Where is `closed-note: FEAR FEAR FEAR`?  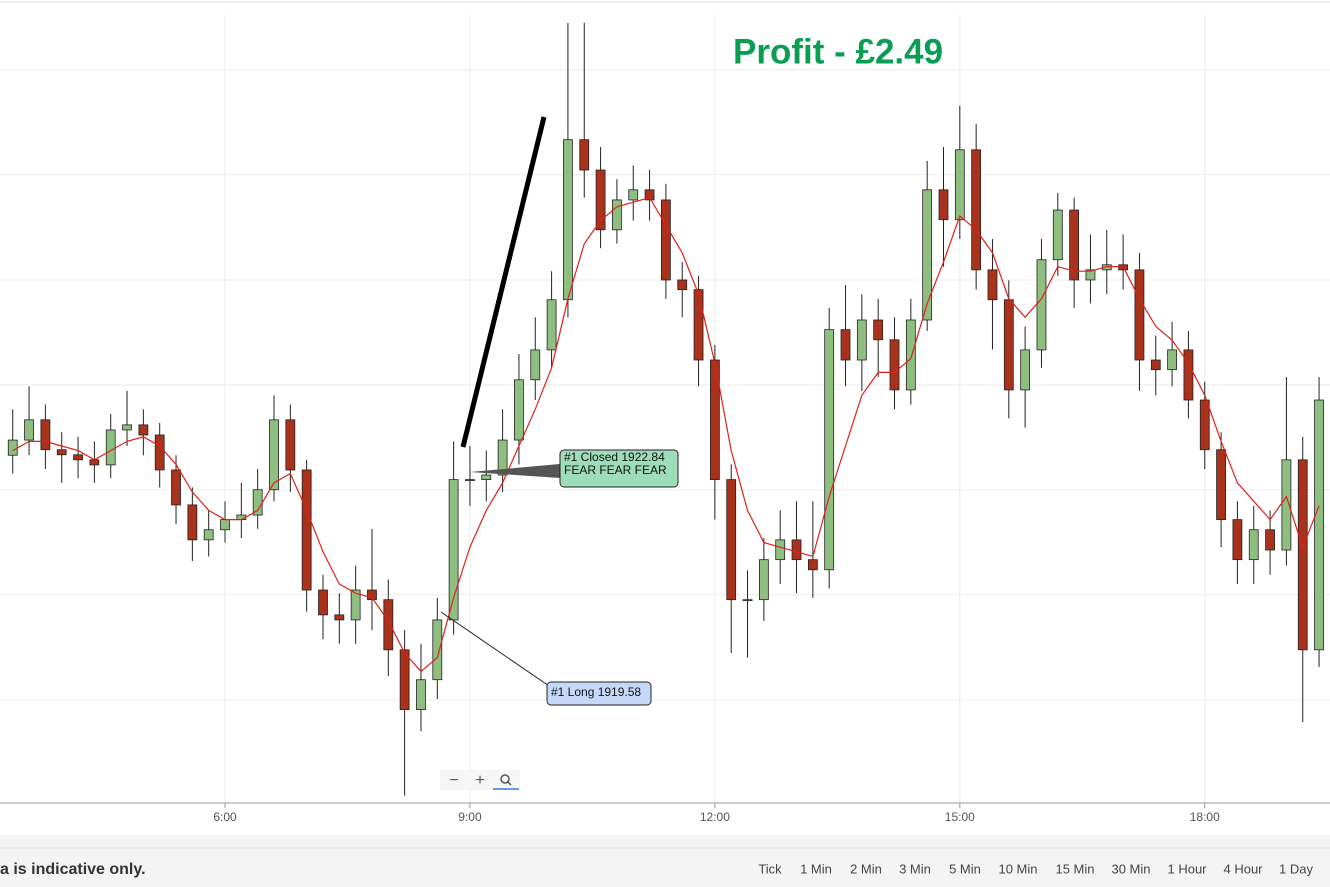
closed-note: FEAR FEAR FEAR is located at coordinates (615, 470).